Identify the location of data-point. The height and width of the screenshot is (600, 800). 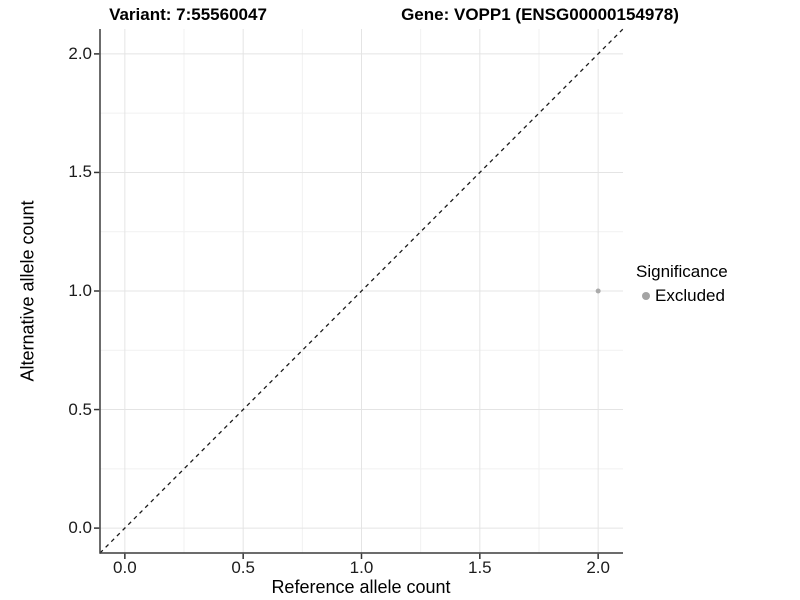
(598, 291).